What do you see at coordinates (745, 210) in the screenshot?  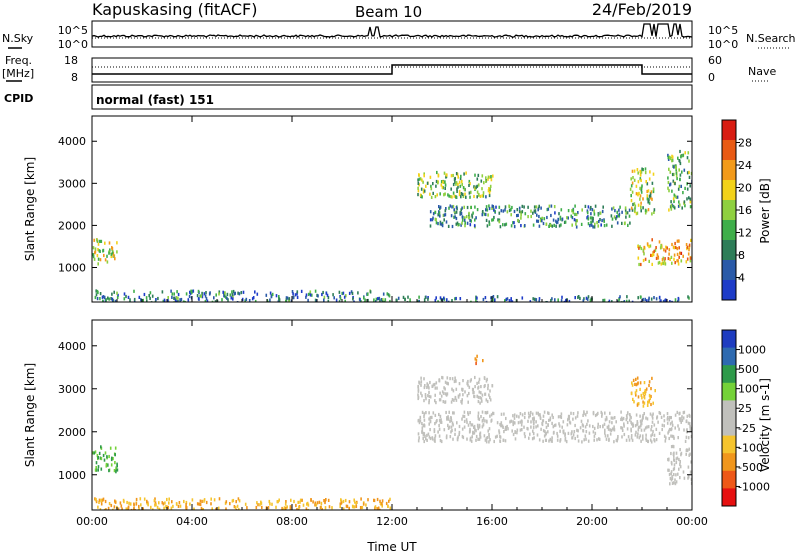 I see `colorbar-tick-label: 16` at bounding box center [745, 210].